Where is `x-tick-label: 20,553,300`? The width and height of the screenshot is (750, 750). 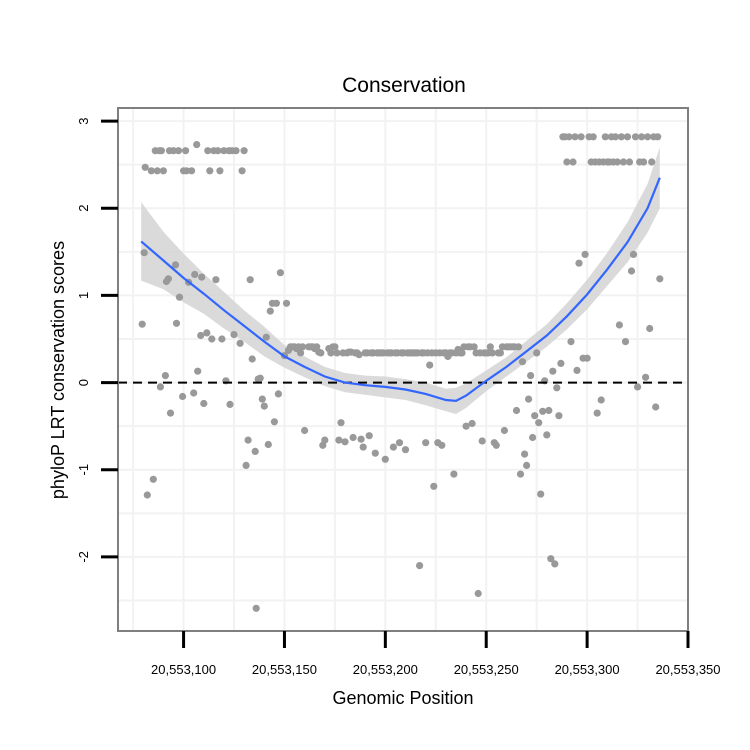 x-tick-label: 20,553,300 is located at coordinates (587, 669).